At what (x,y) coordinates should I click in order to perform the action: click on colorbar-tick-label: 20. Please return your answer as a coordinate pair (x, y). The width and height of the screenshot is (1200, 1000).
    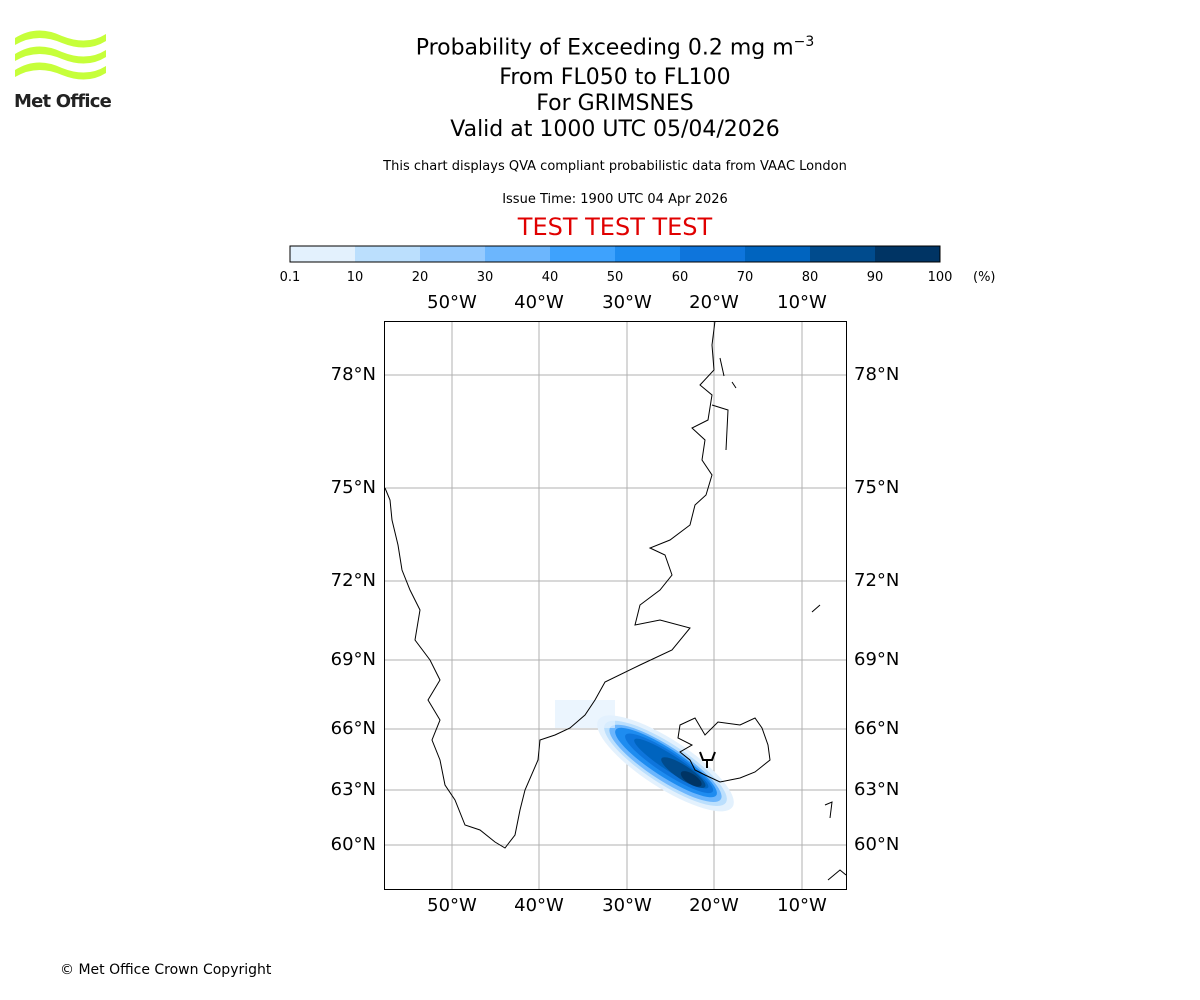
    Looking at the image, I should click on (420, 277).